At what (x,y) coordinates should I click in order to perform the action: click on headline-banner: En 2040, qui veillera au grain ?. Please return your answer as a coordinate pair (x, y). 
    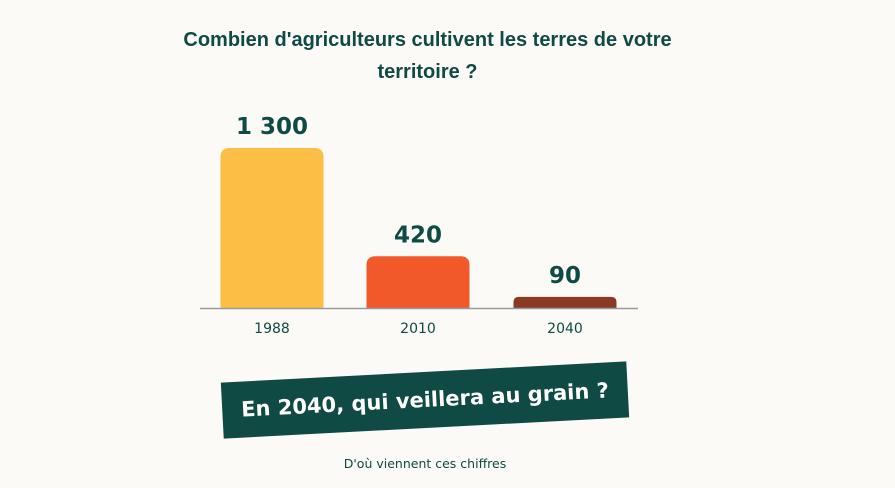
    Looking at the image, I should click on (425, 400).